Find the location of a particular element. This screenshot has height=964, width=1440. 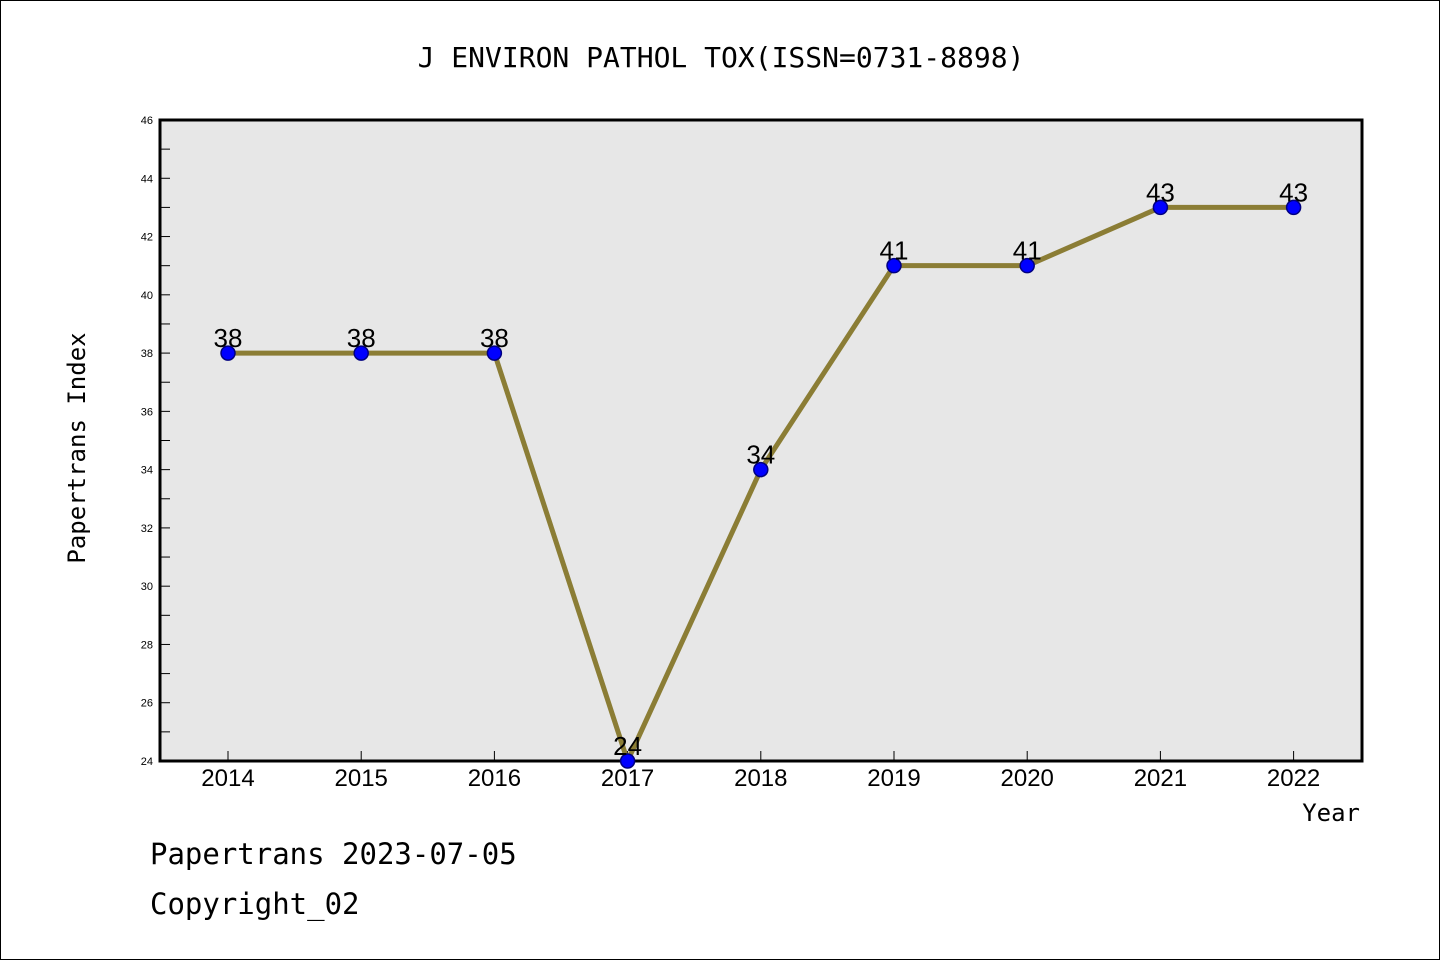

x-tick-label: 2022 is located at coordinates (1293, 778).